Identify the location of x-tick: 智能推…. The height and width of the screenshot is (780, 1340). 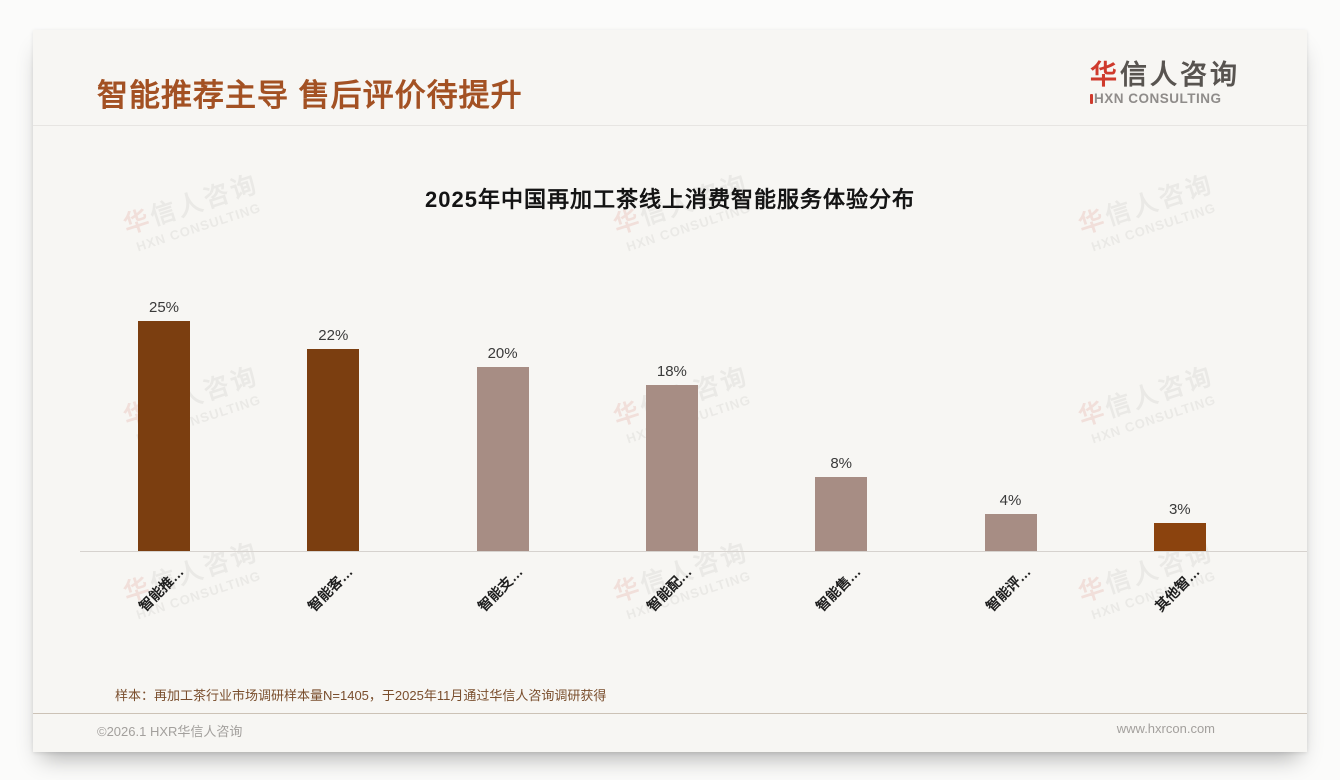
(183, 588).